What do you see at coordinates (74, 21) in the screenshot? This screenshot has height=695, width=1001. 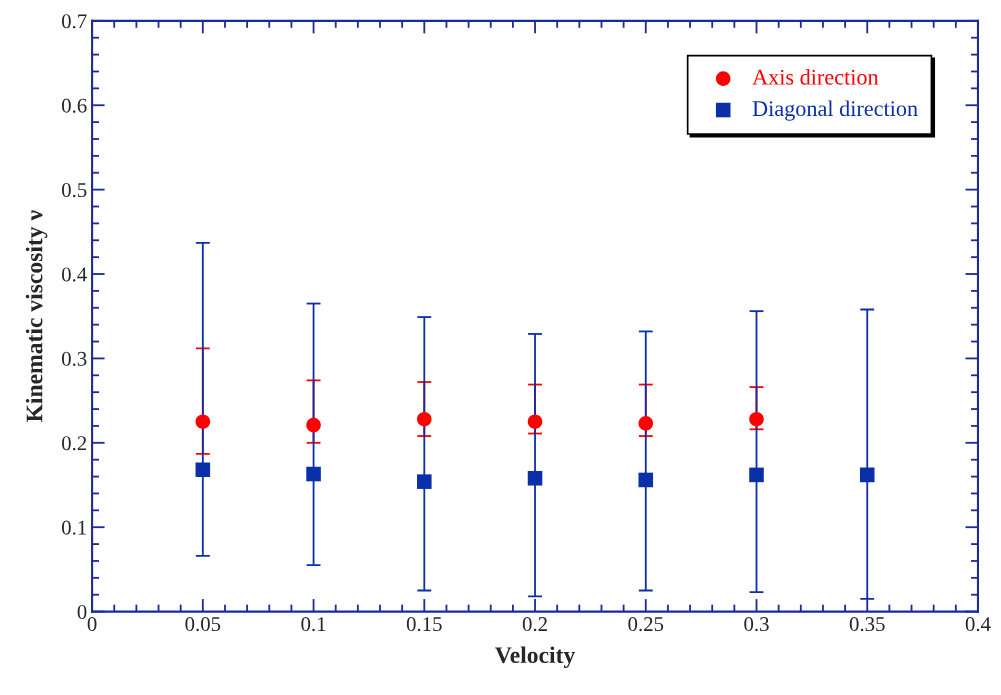 I see `y-tick-label: 0.7` at bounding box center [74, 21].